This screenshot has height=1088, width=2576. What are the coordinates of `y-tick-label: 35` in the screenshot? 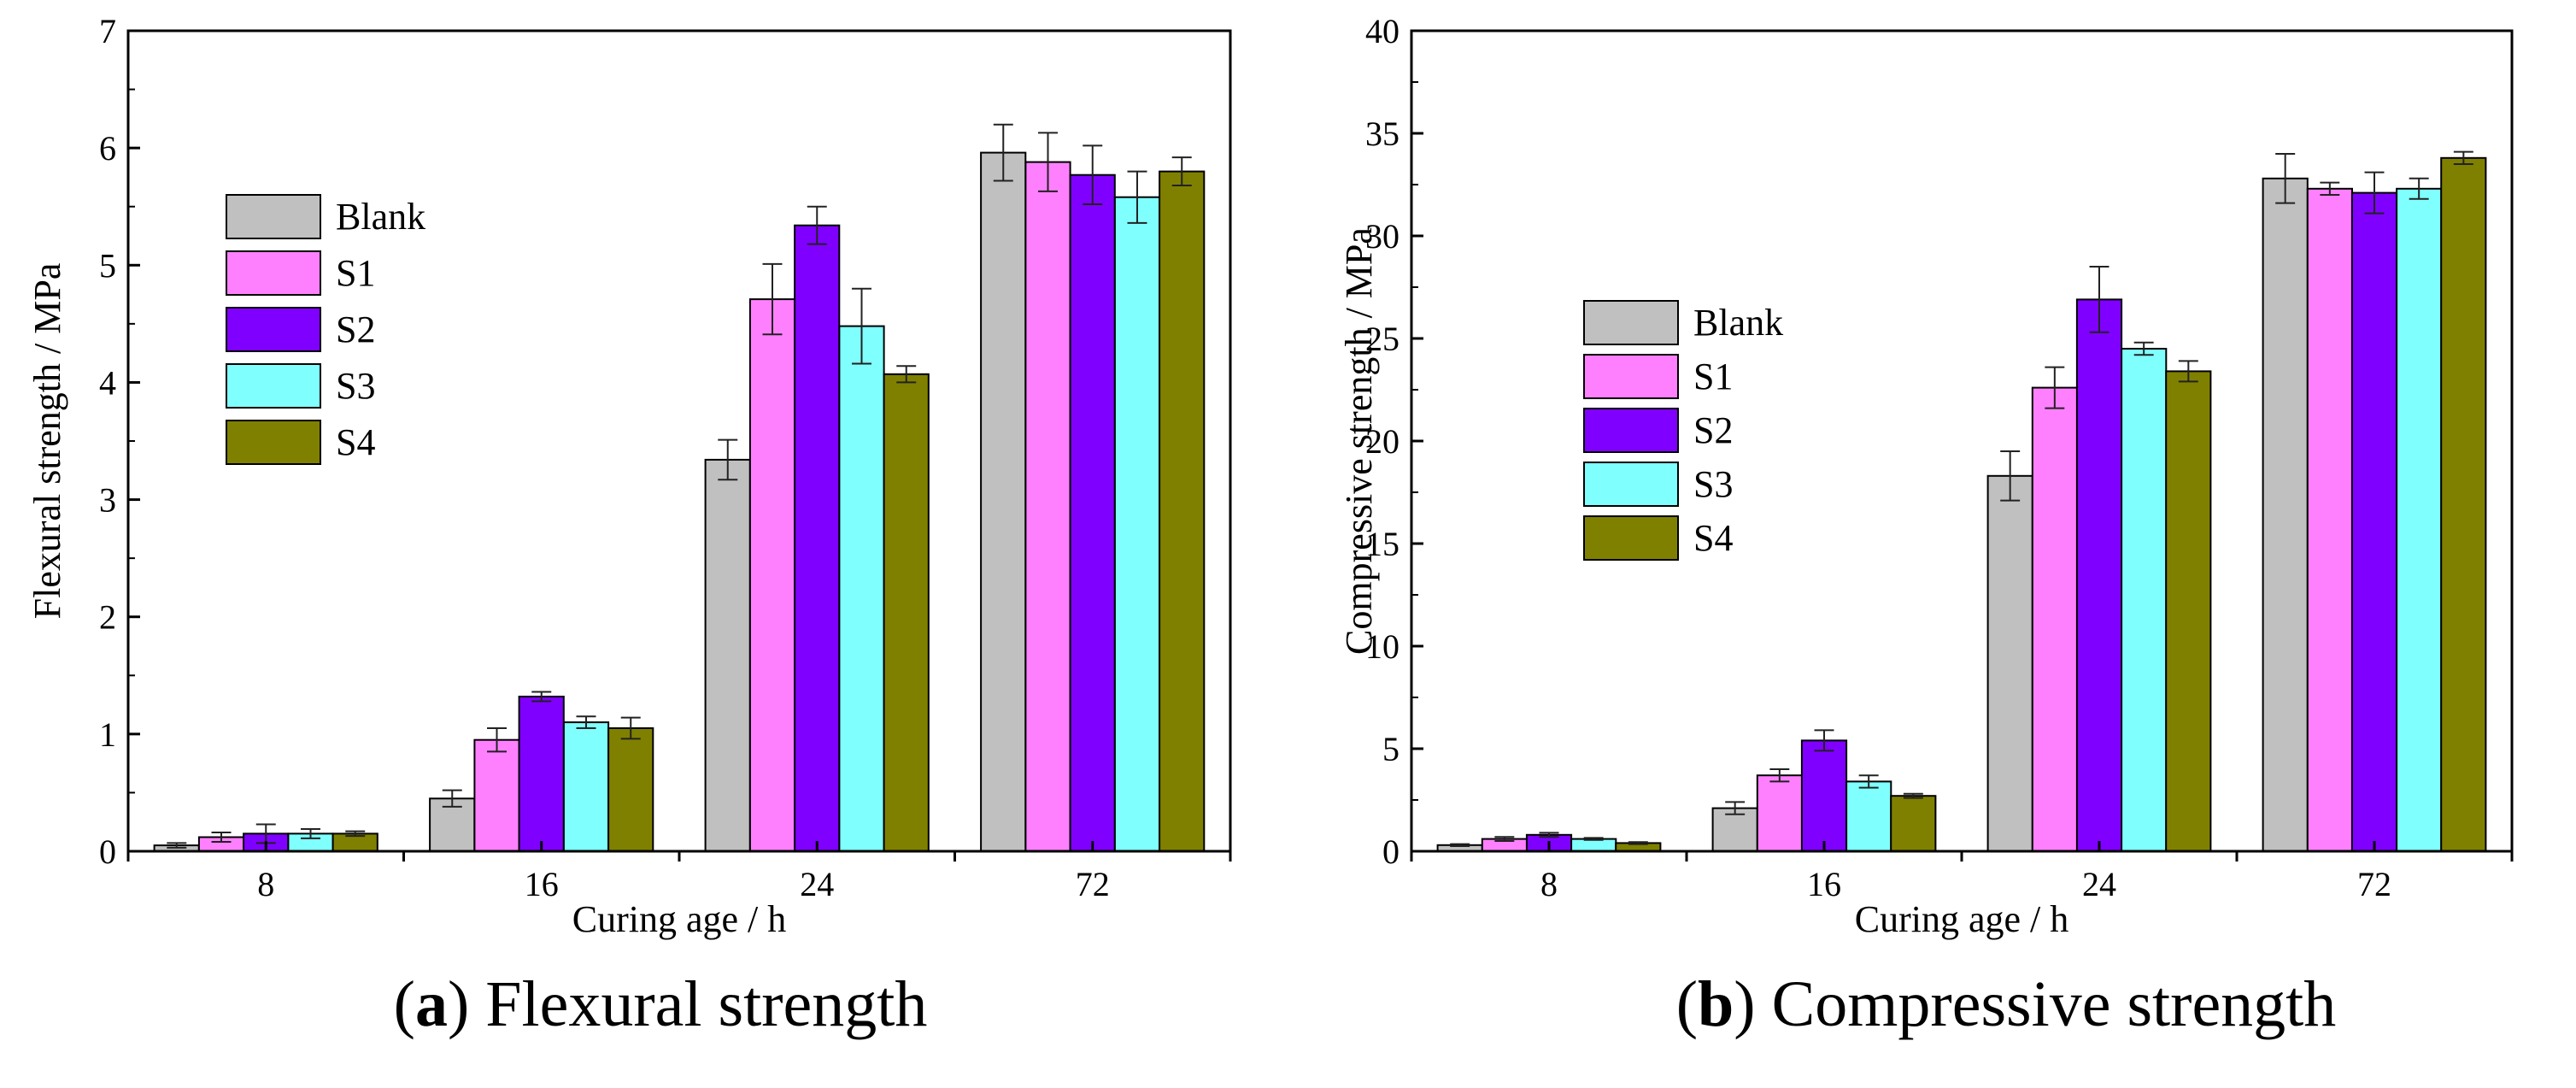 It's located at (1382, 134).